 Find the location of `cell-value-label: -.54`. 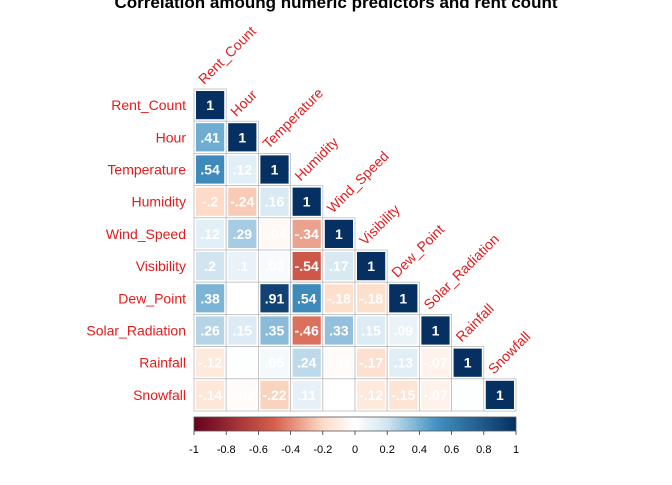

cell-value-label: -.54 is located at coordinates (307, 266).